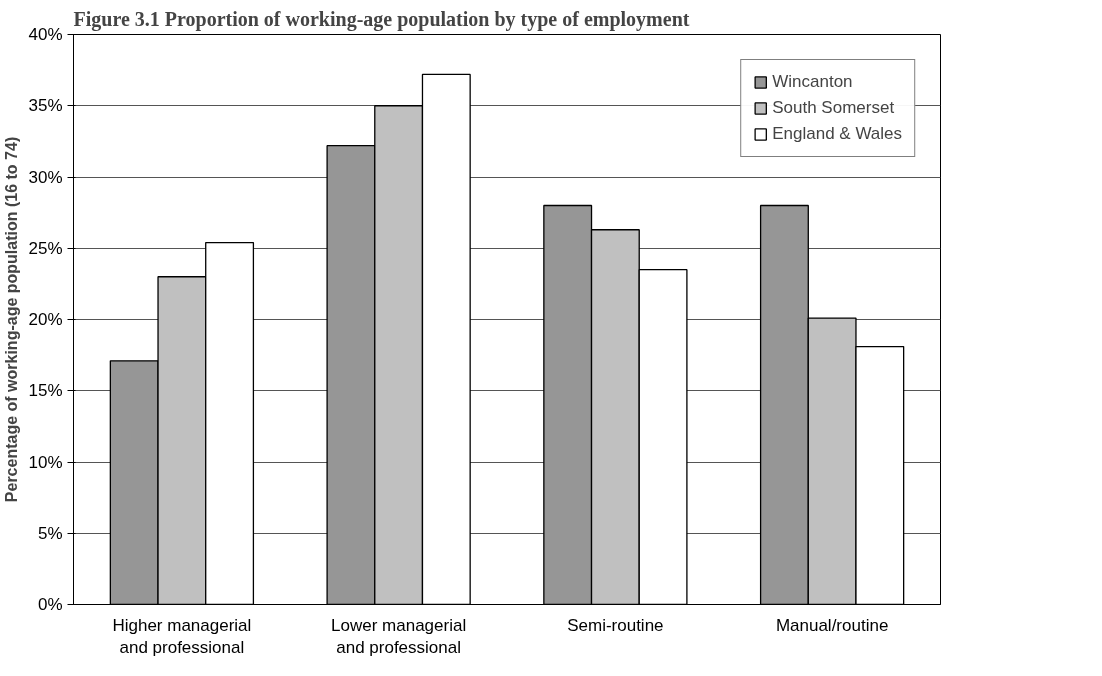 The height and width of the screenshot is (676, 1102). Describe the element at coordinates (50, 533) in the screenshot. I see `y-tick-label: 5%` at that location.